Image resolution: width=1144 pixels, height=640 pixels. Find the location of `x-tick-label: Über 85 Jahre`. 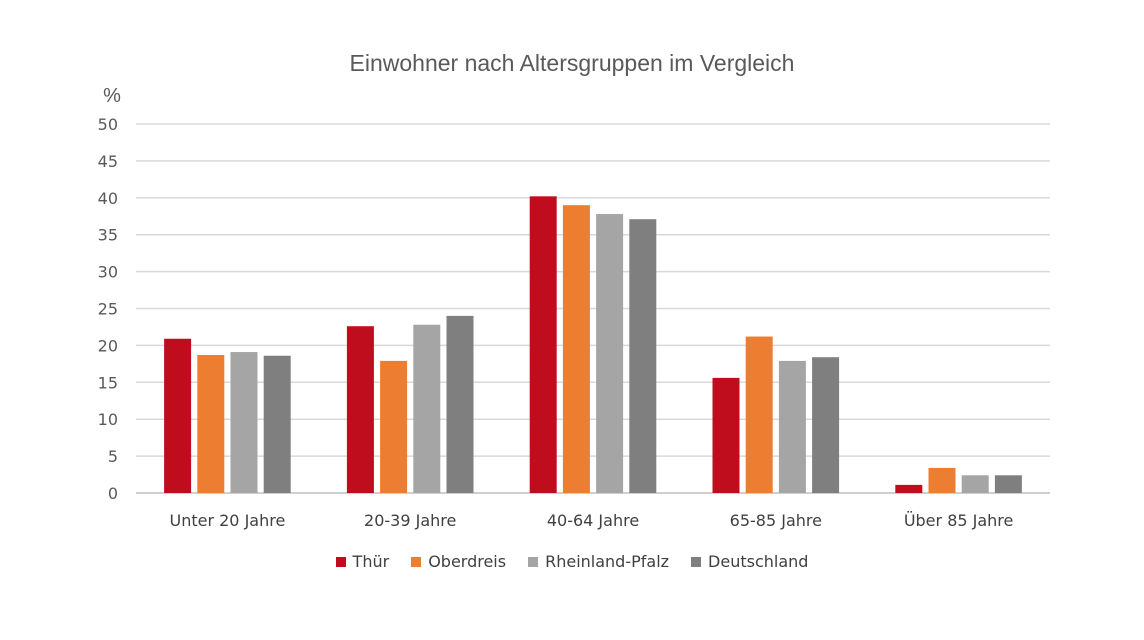

x-tick-label: Über 85 Jahre is located at coordinates (959, 520).